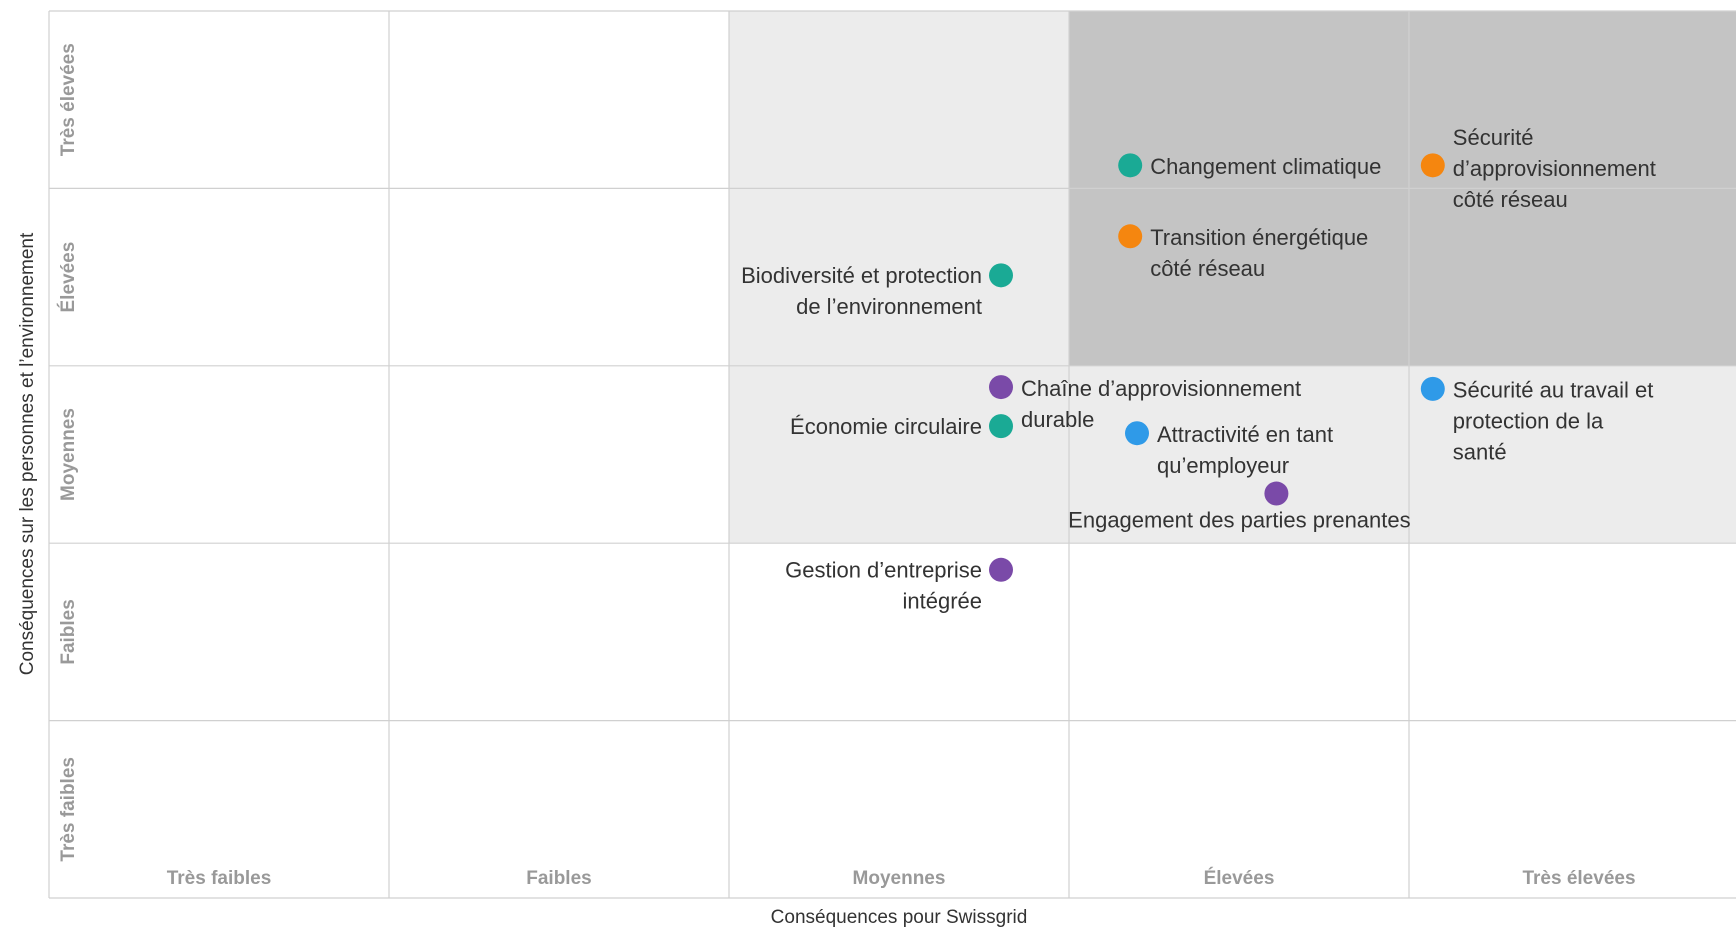  I want to click on y-tick-label: Moyennes, so click(68, 454).